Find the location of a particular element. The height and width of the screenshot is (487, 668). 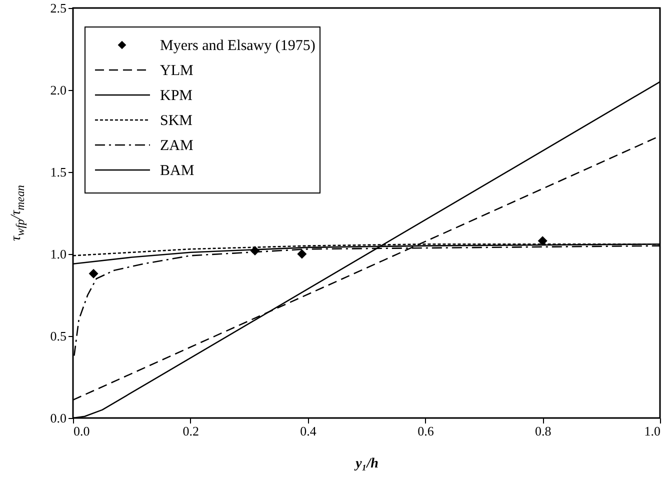

y-tick-label: 2.0 is located at coordinates (58, 90).